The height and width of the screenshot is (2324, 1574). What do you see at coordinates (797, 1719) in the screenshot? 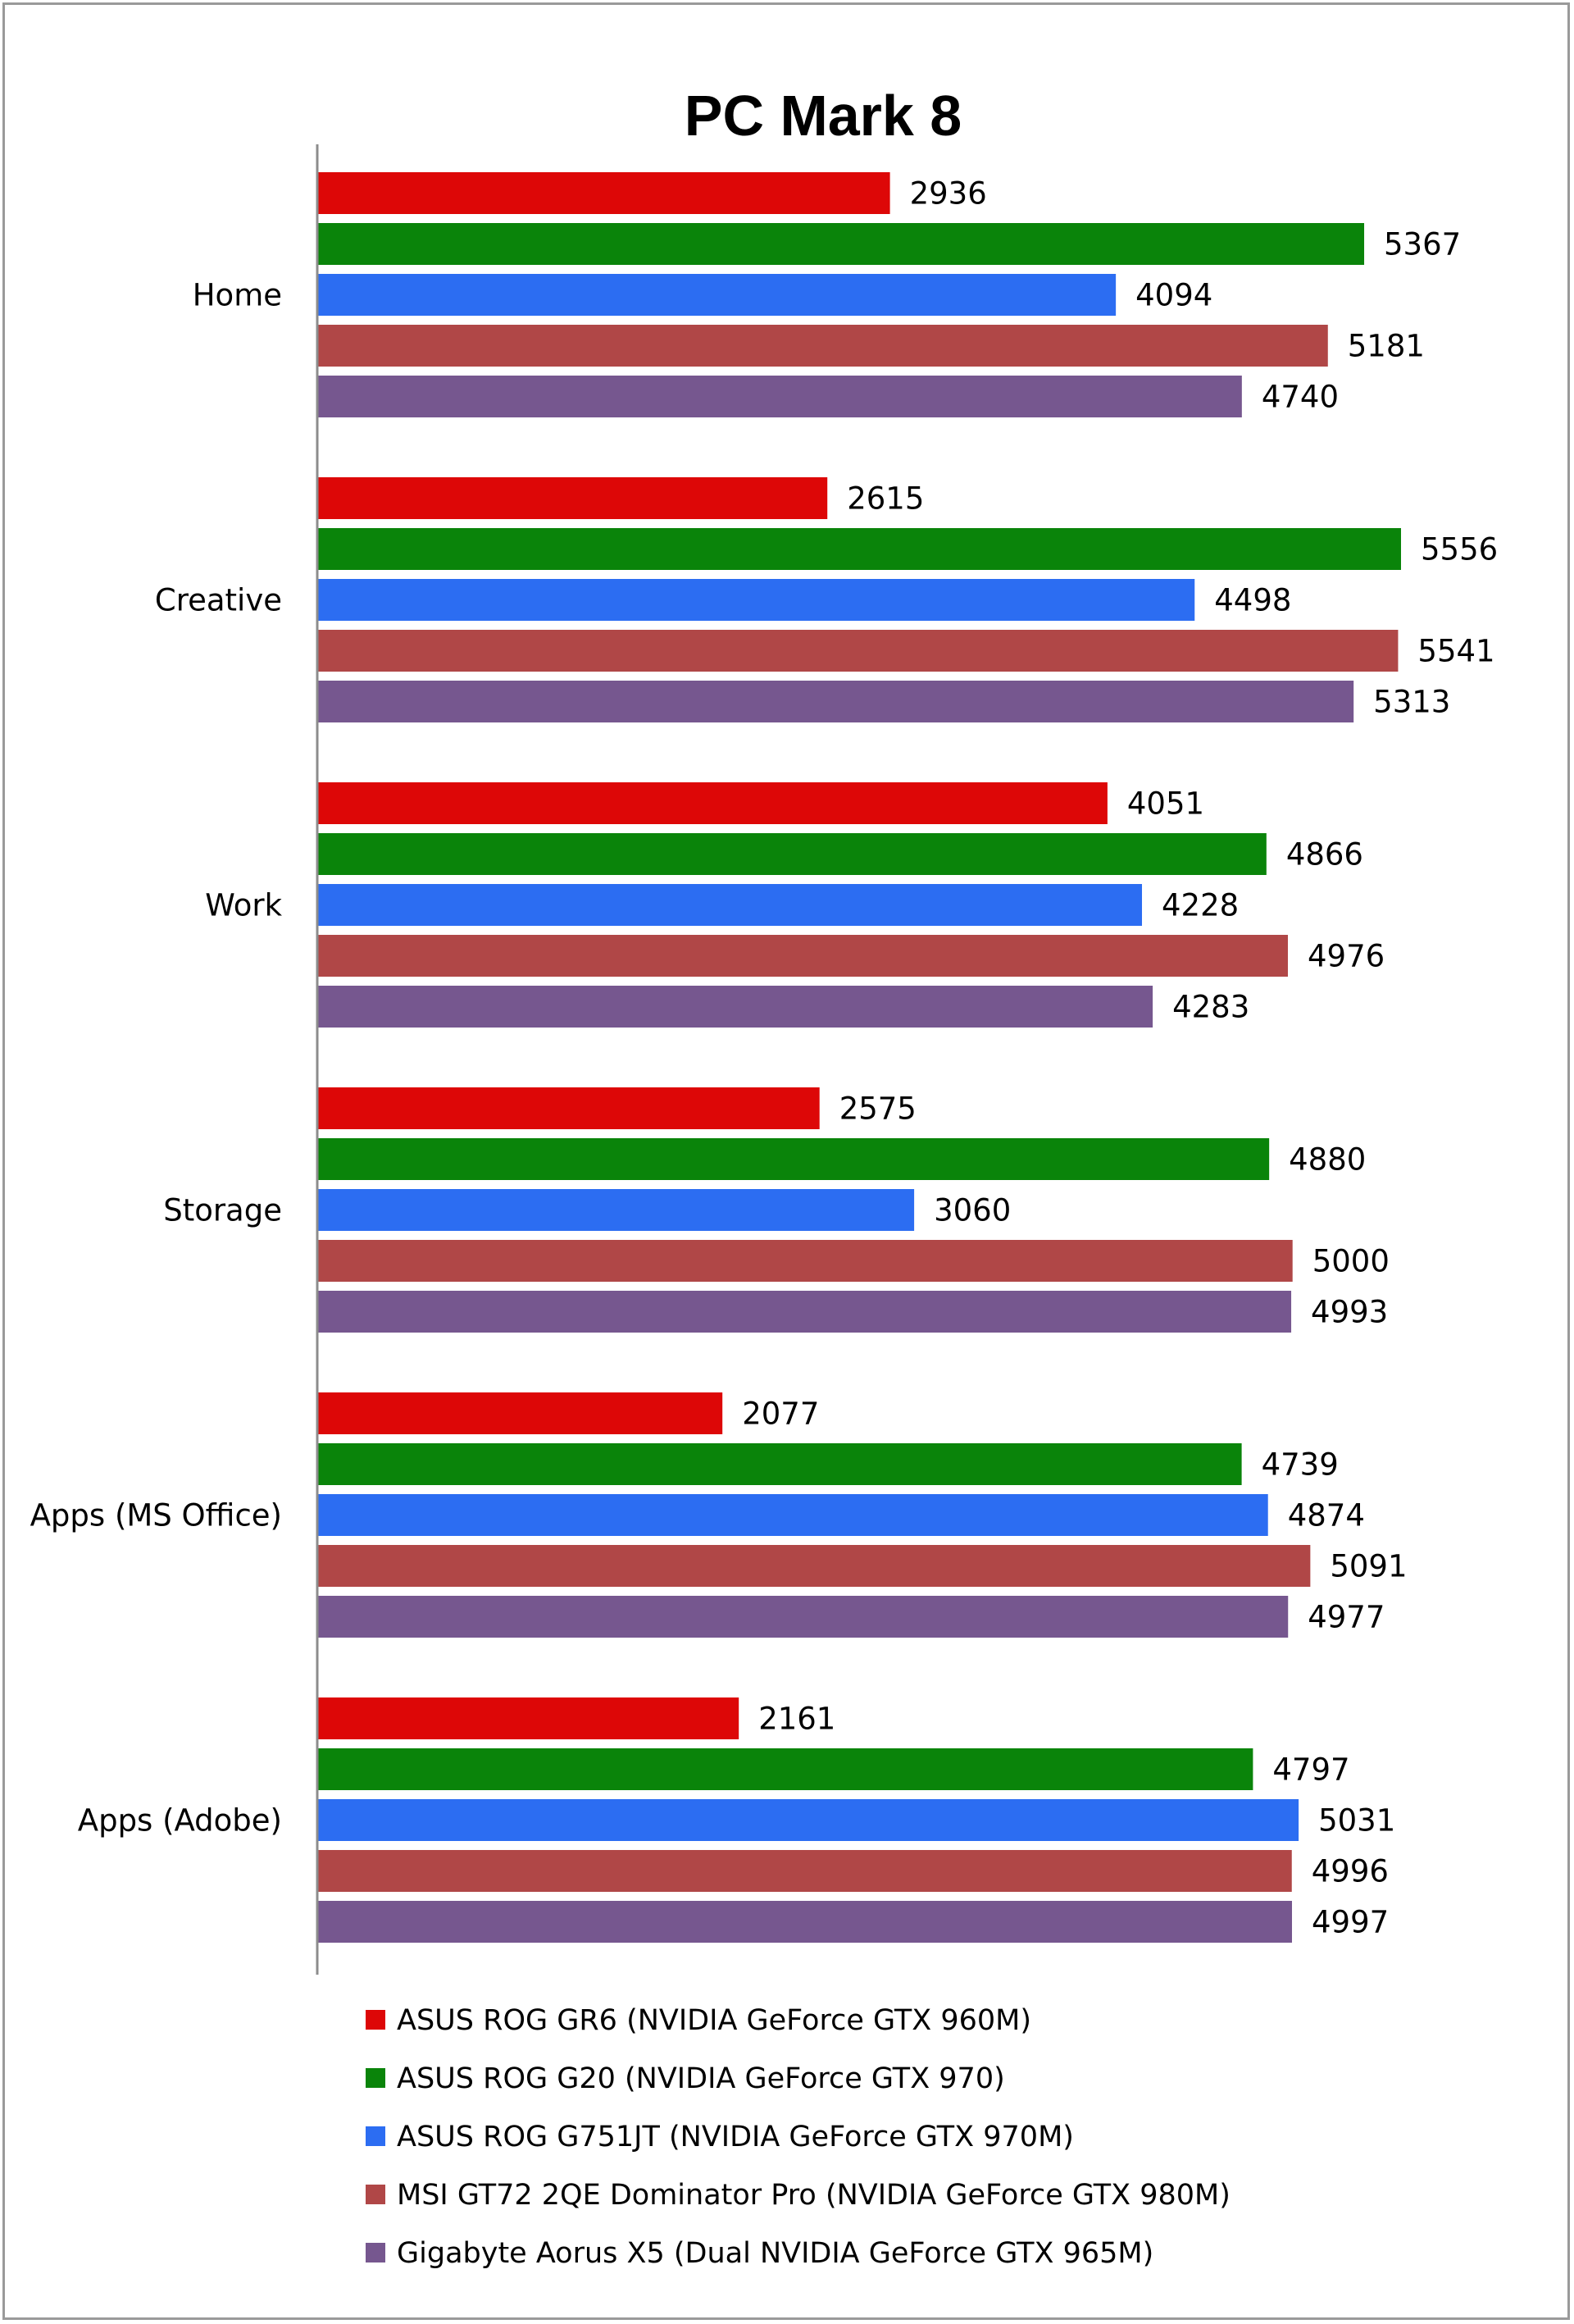
I see `value-label-apps-adobe-series-1: 2161` at bounding box center [797, 1719].